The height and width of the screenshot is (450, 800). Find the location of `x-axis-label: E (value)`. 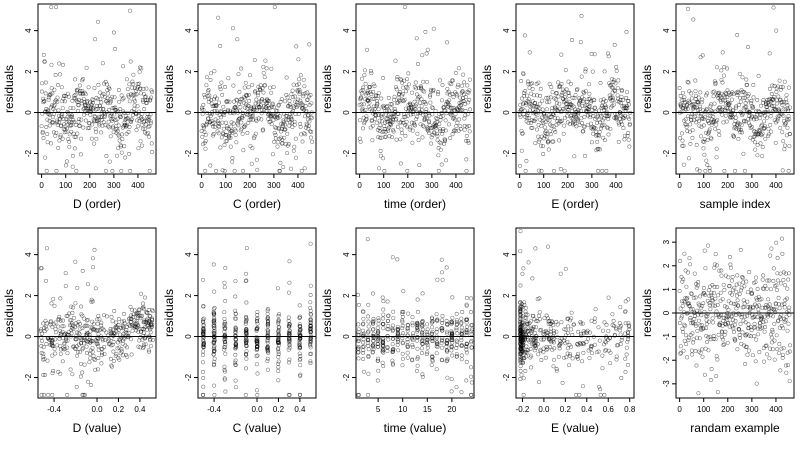

x-axis-label: E (value) is located at coordinates (575, 428).